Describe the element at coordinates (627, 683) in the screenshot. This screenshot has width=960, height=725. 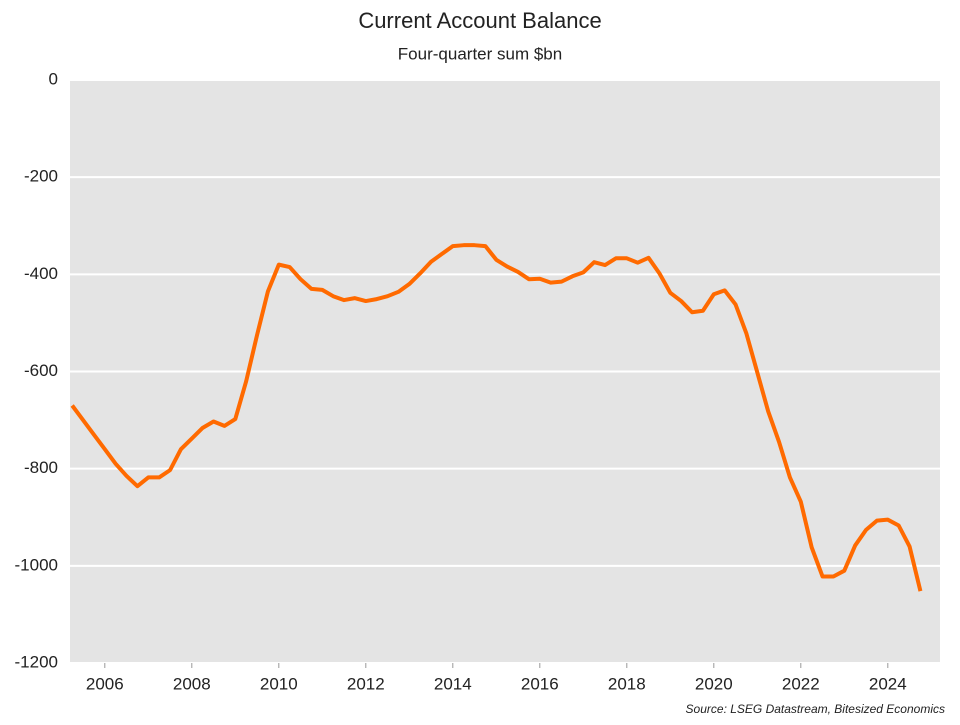
I see `x-tick-label: 2018` at that location.